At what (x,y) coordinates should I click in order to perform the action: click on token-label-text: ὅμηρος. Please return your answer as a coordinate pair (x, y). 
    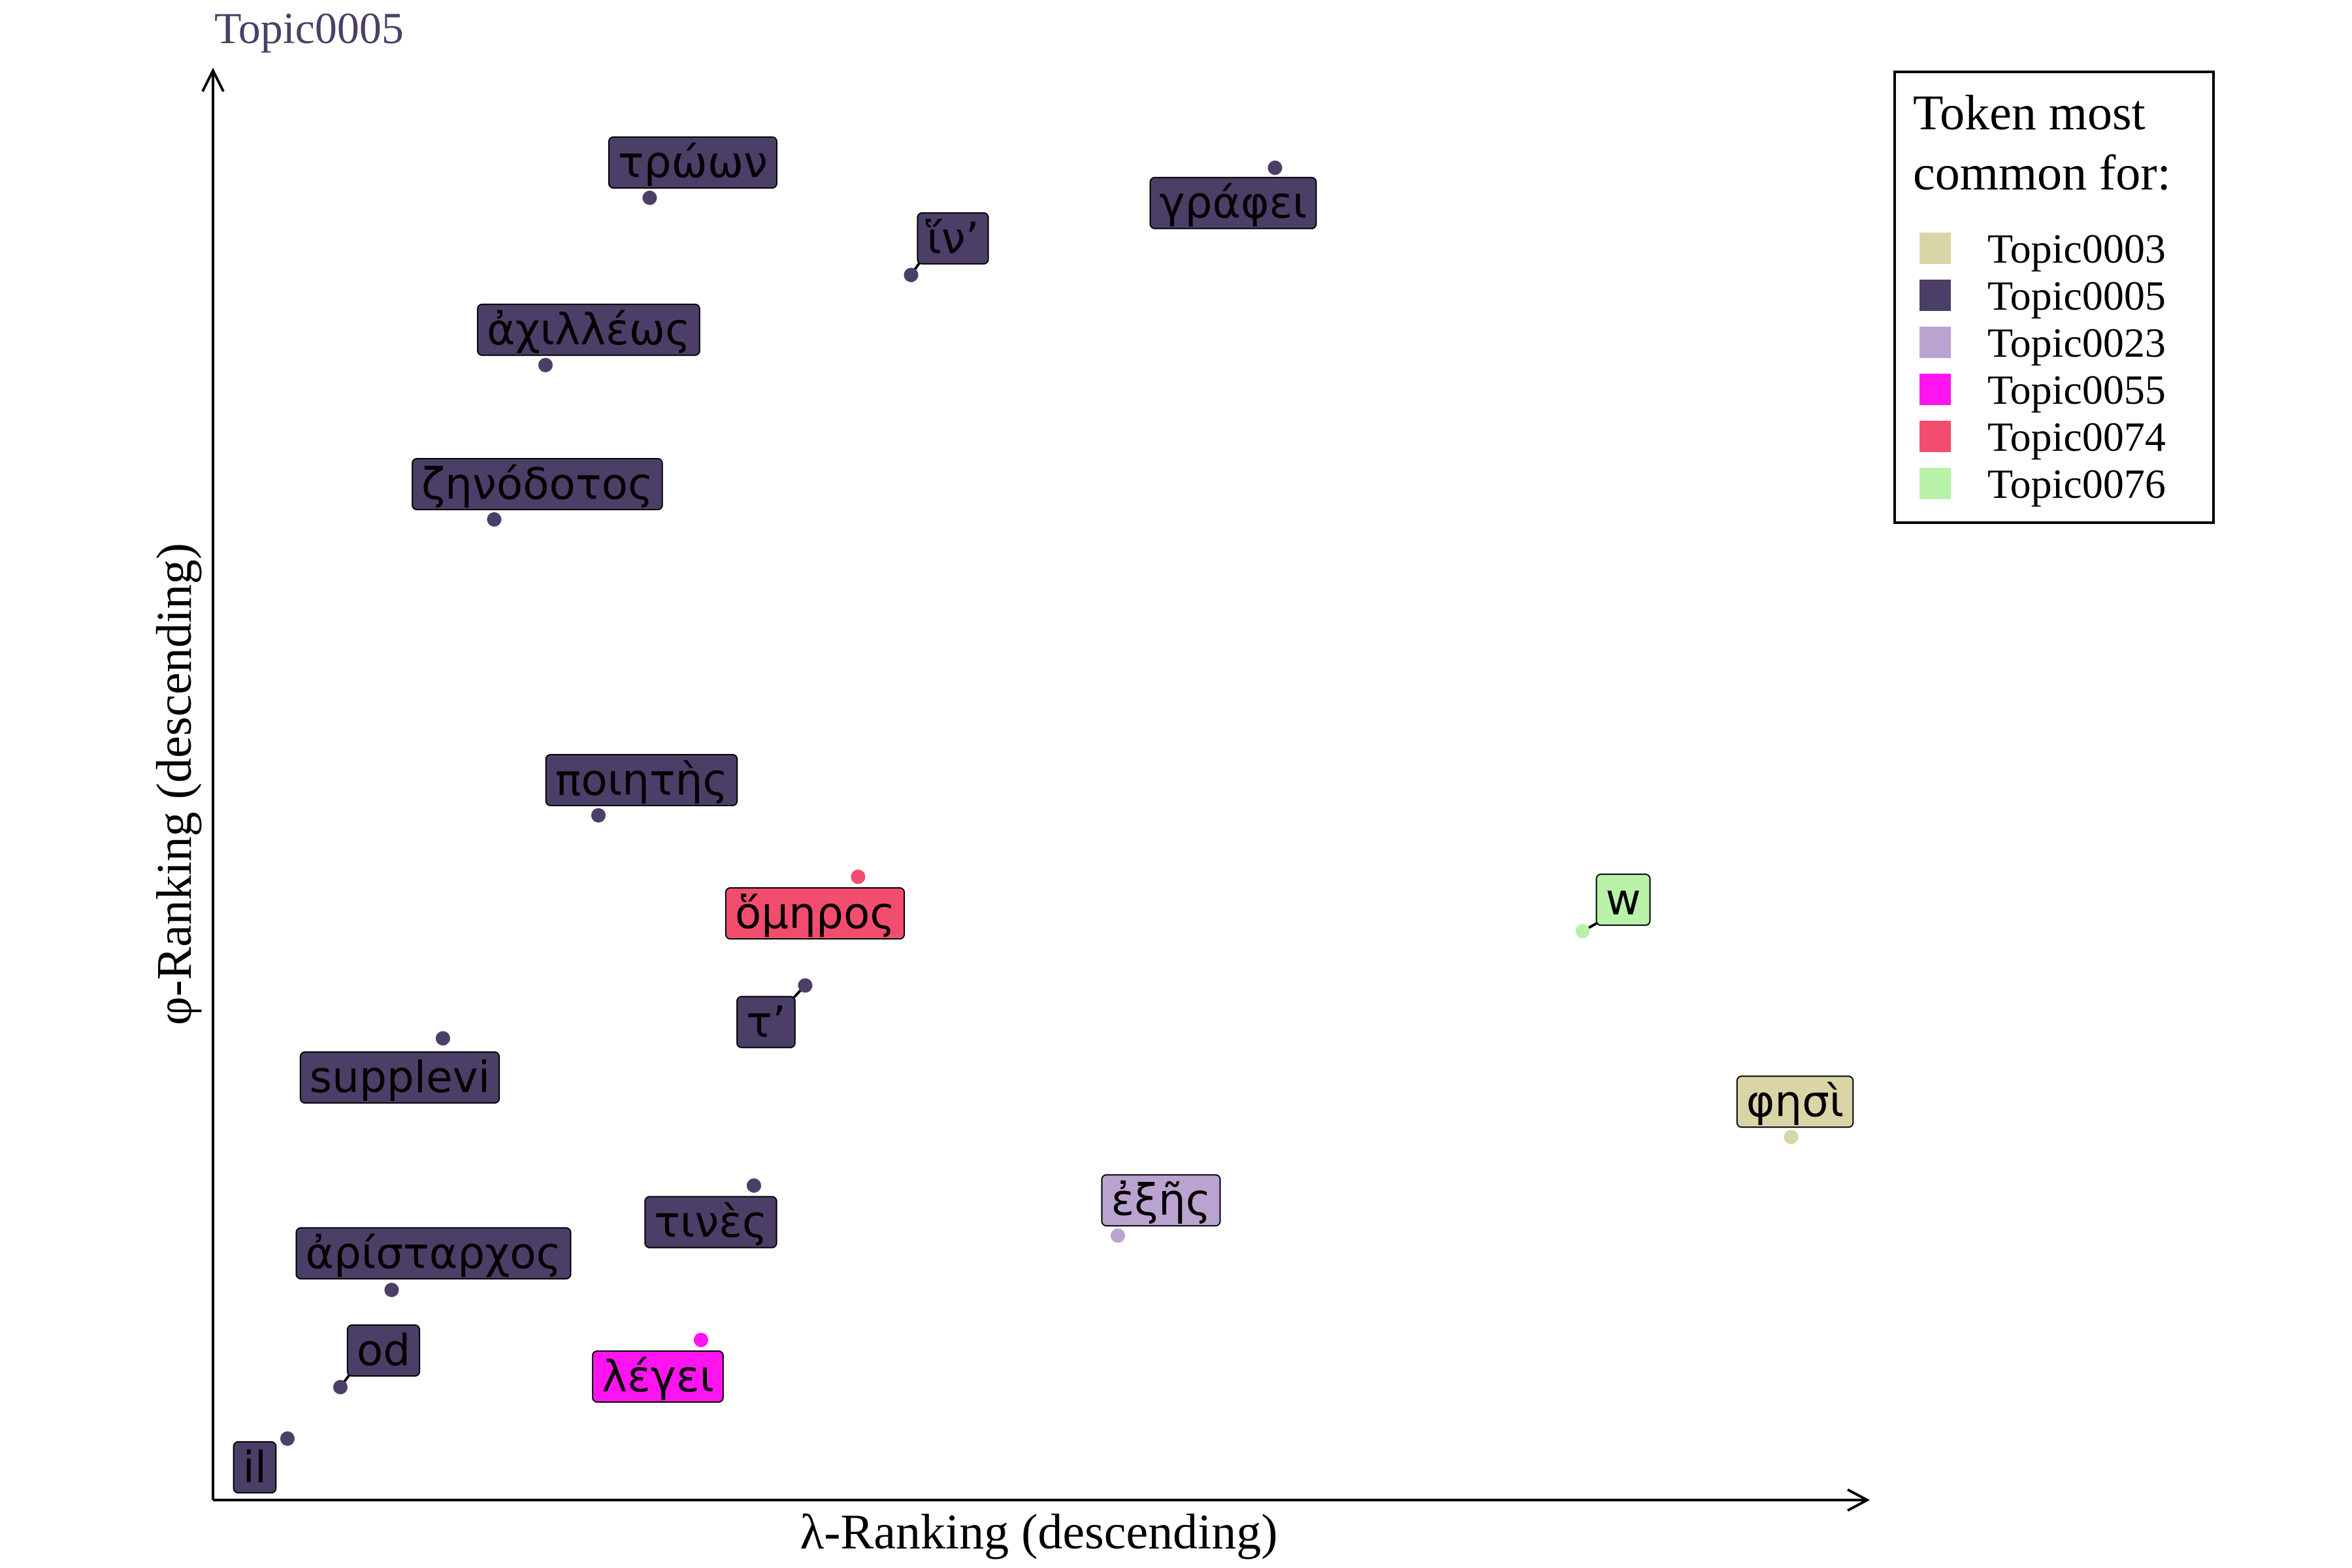
    Looking at the image, I should click on (815, 913).